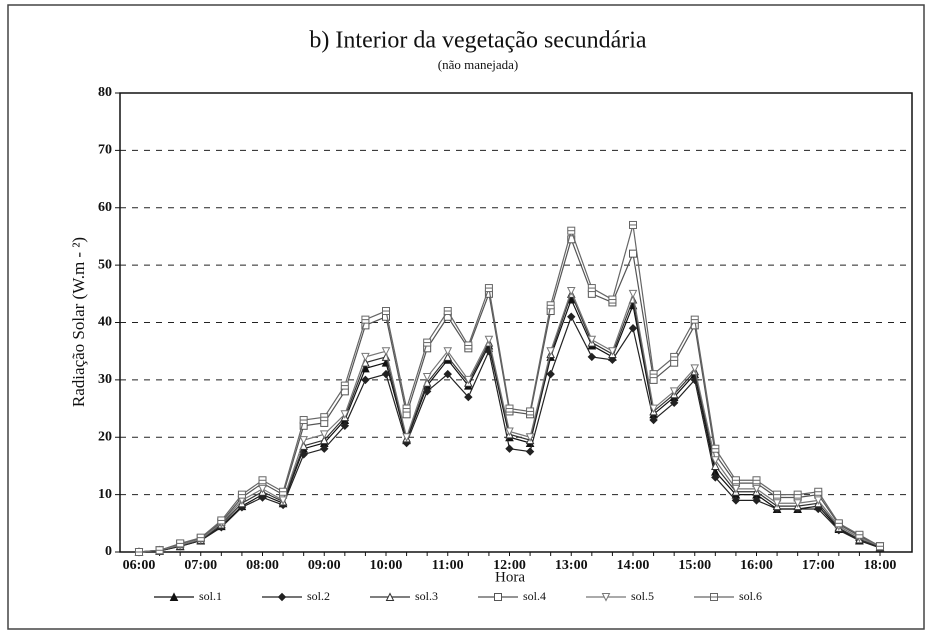  Describe the element at coordinates (694, 565) in the screenshot. I see `x-tick-label: 15:00` at that location.